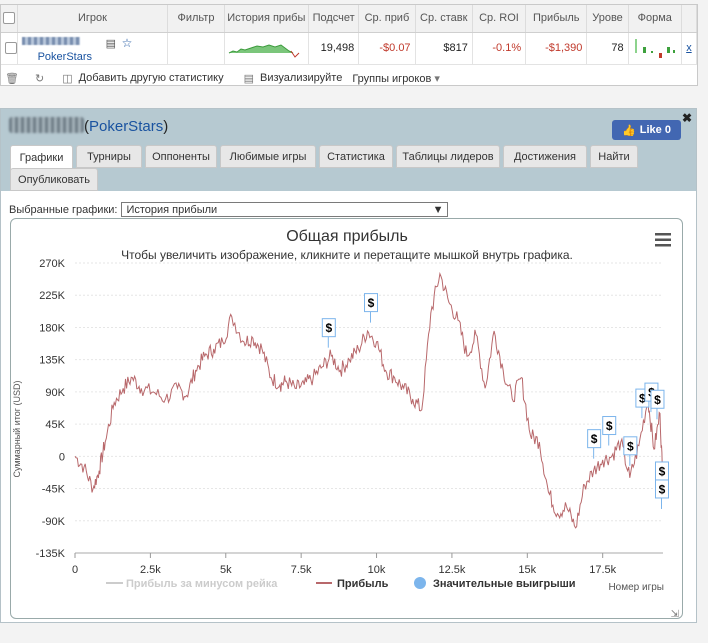 The height and width of the screenshot is (643, 708). Describe the element at coordinates (67, 78) in the screenshot. I see `add-stats-icon: ◫` at that location.